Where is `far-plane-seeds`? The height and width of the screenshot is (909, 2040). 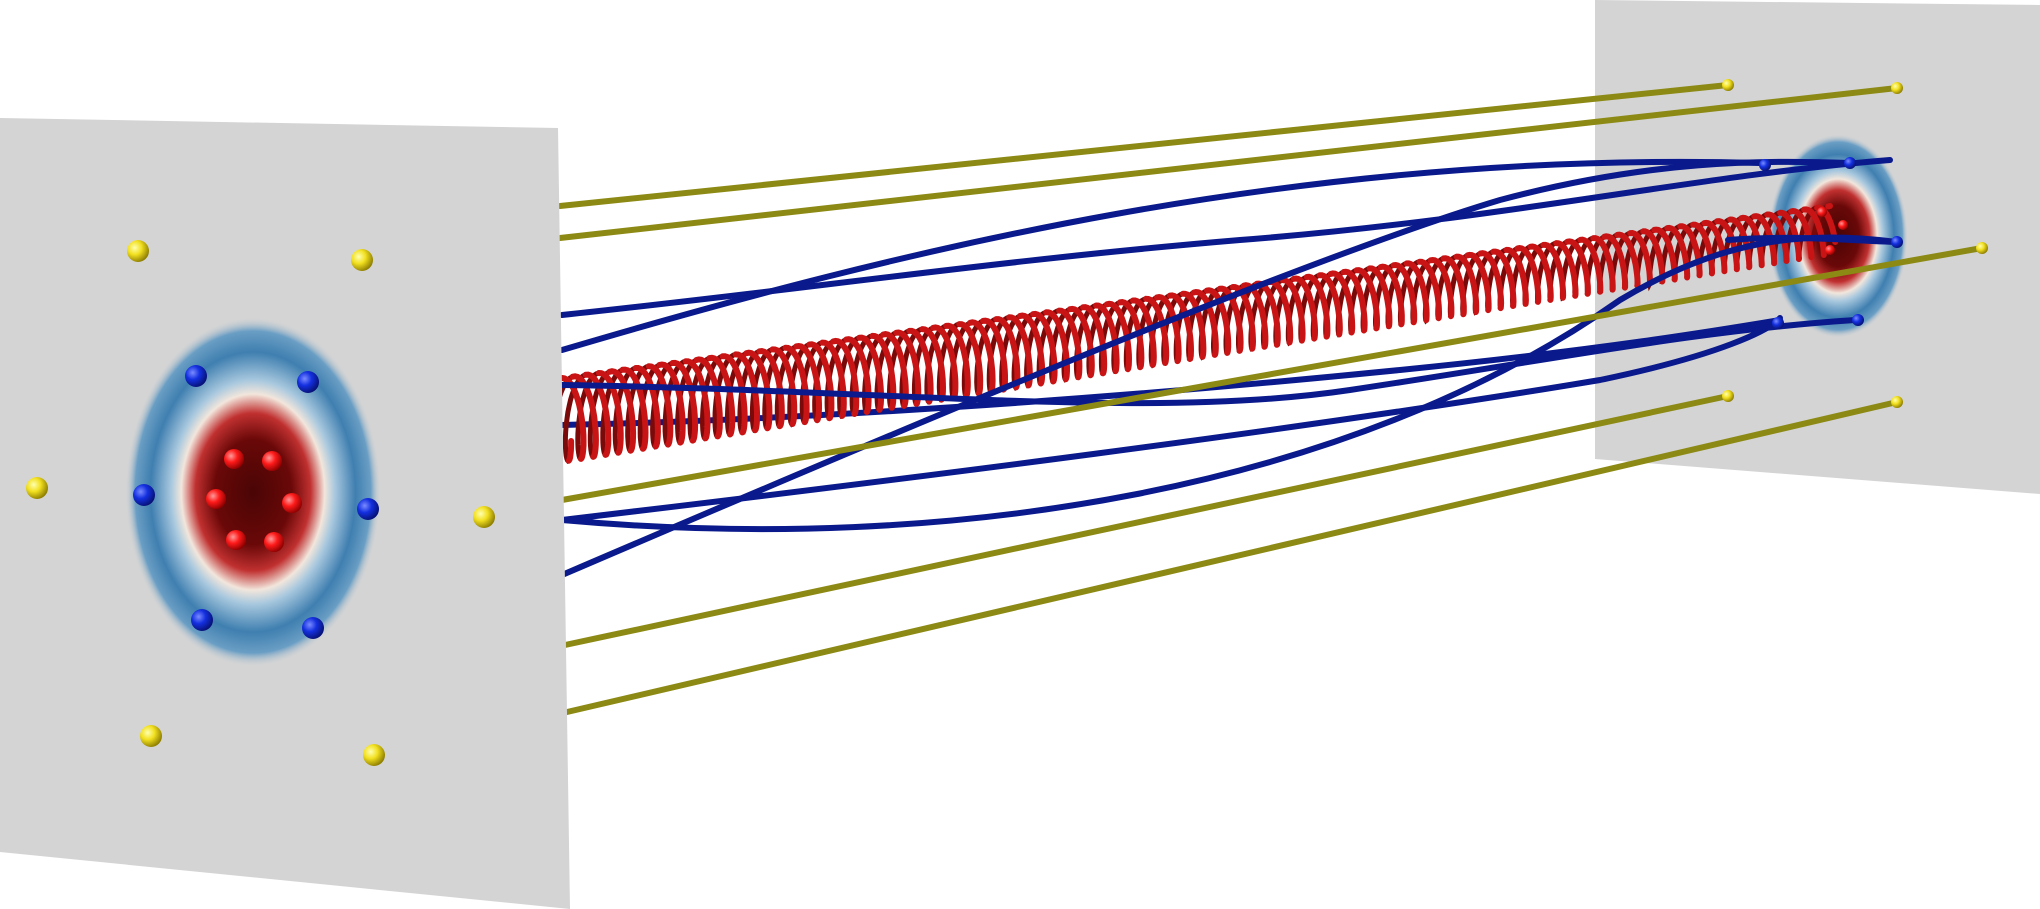
far-plane-seeds is located at coordinates (1855, 243).